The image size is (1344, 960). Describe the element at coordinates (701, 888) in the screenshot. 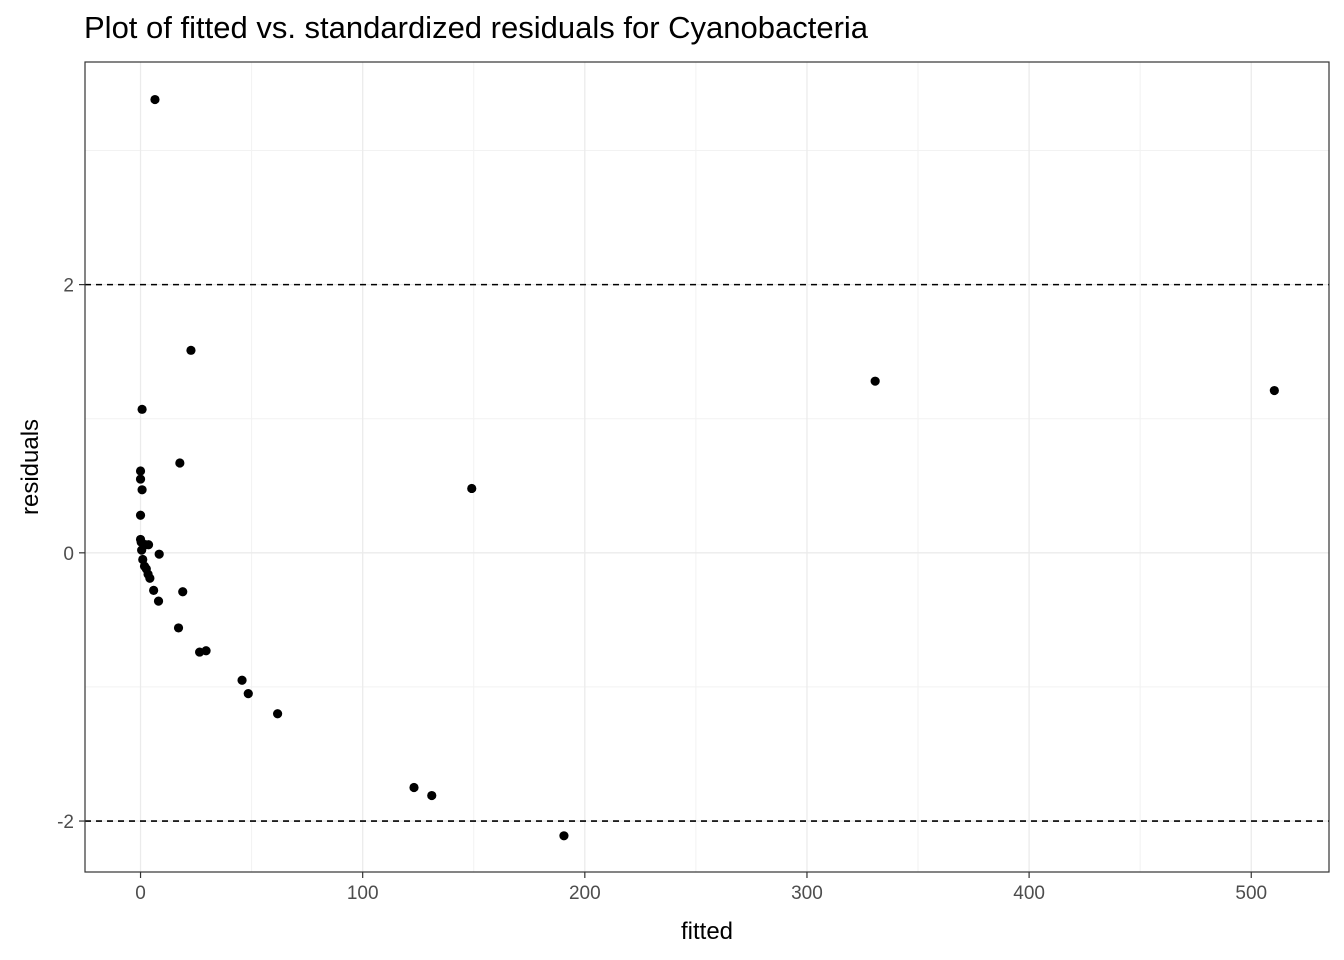

I see `x-axis-ticks: 0 100 200 300 400 500` at that location.